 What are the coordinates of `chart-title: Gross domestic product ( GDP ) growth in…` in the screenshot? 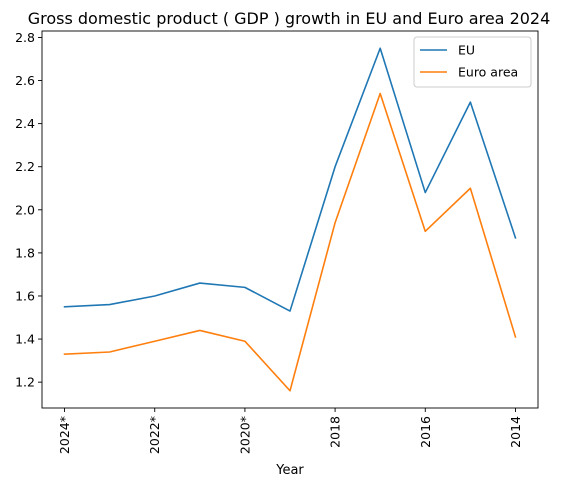 It's located at (289, 18).